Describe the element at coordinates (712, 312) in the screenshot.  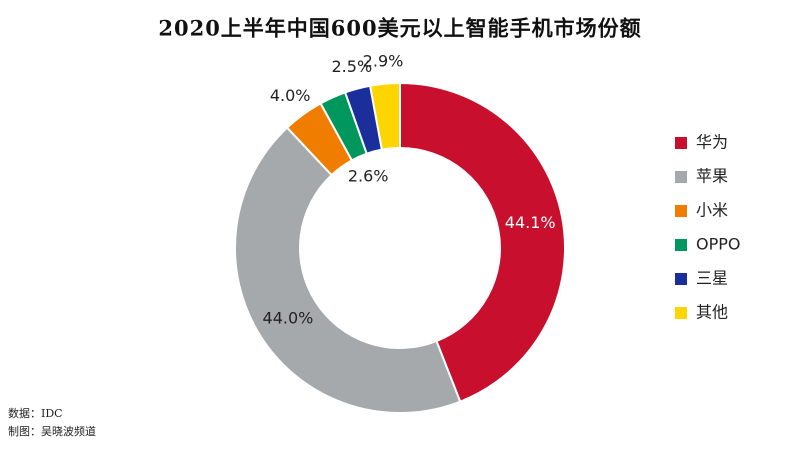
I see `legend-label: 其他` at that location.